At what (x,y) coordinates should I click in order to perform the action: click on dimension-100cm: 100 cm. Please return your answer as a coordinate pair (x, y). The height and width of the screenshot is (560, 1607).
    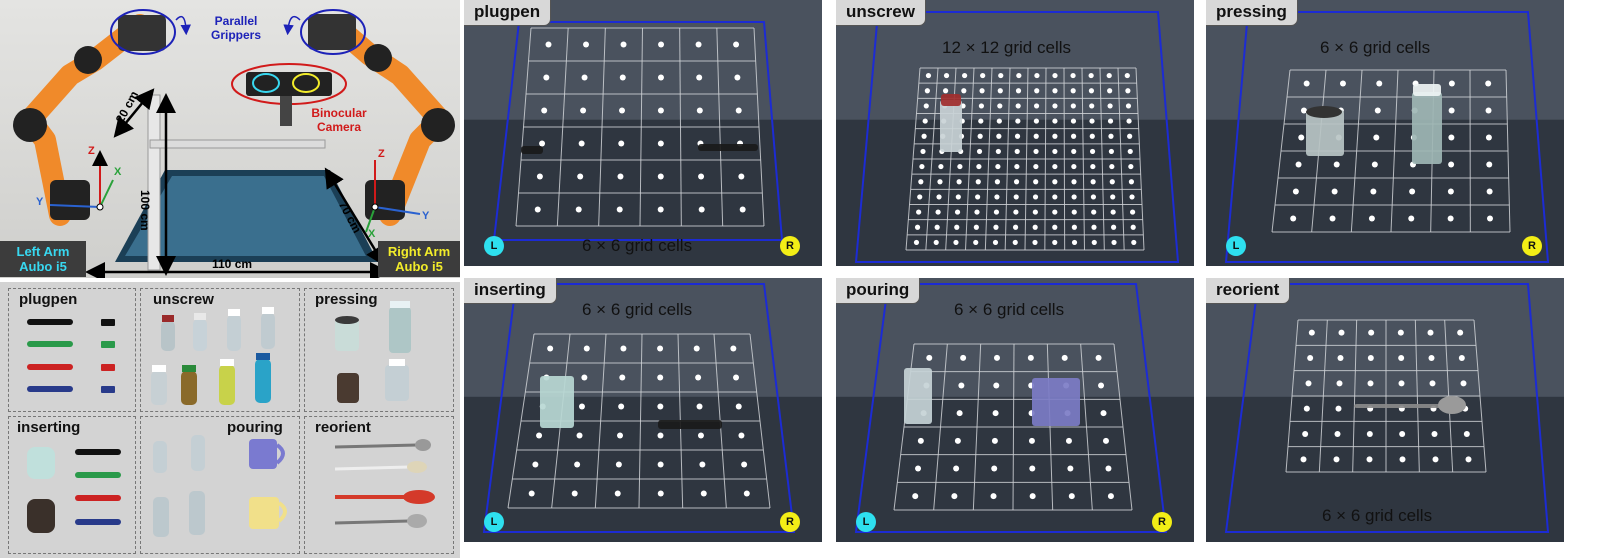
    Looking at the image, I should click on (145, 210).